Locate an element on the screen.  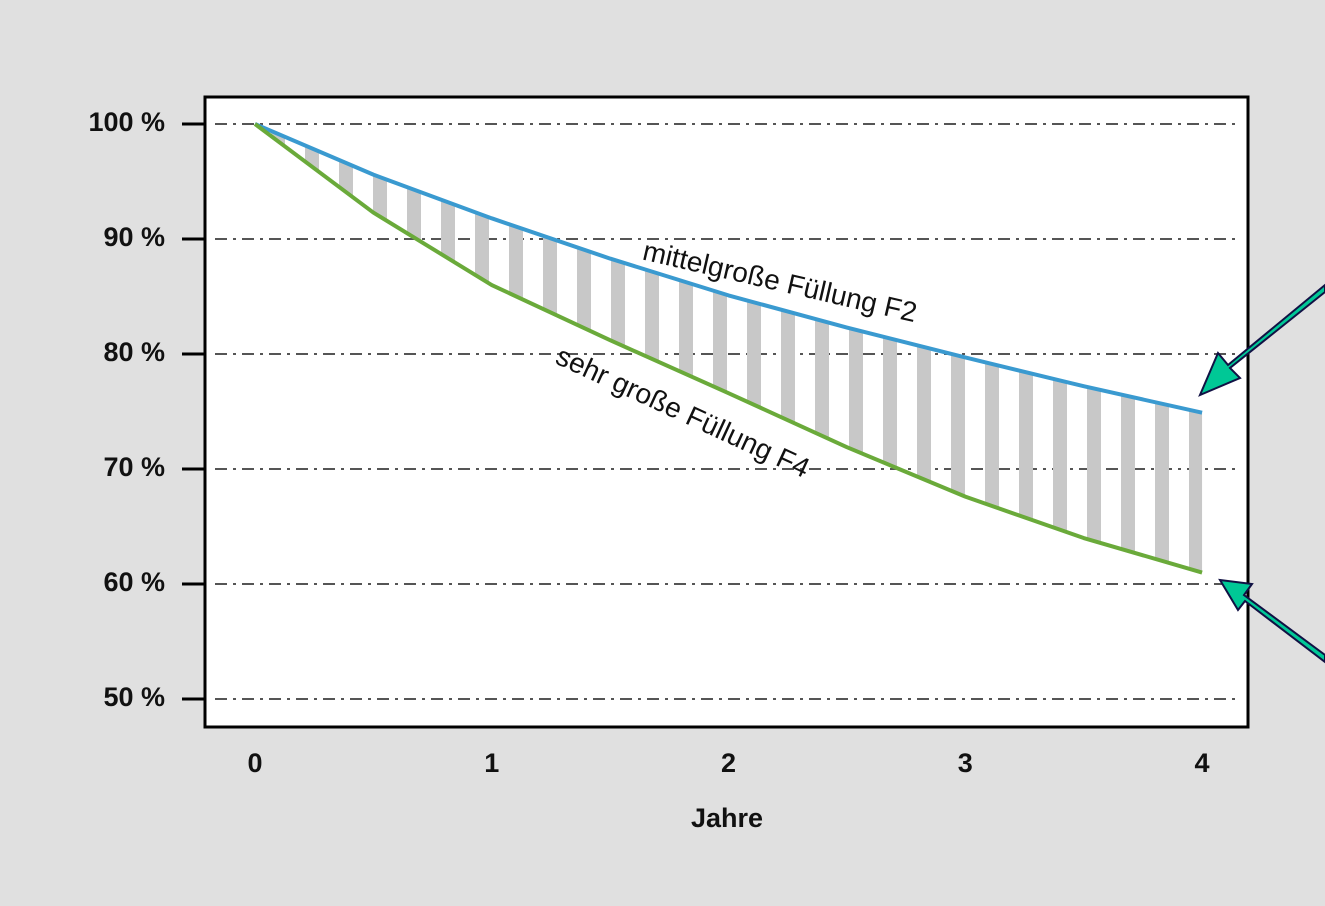
y-tick-label: 60 % is located at coordinates (134, 582).